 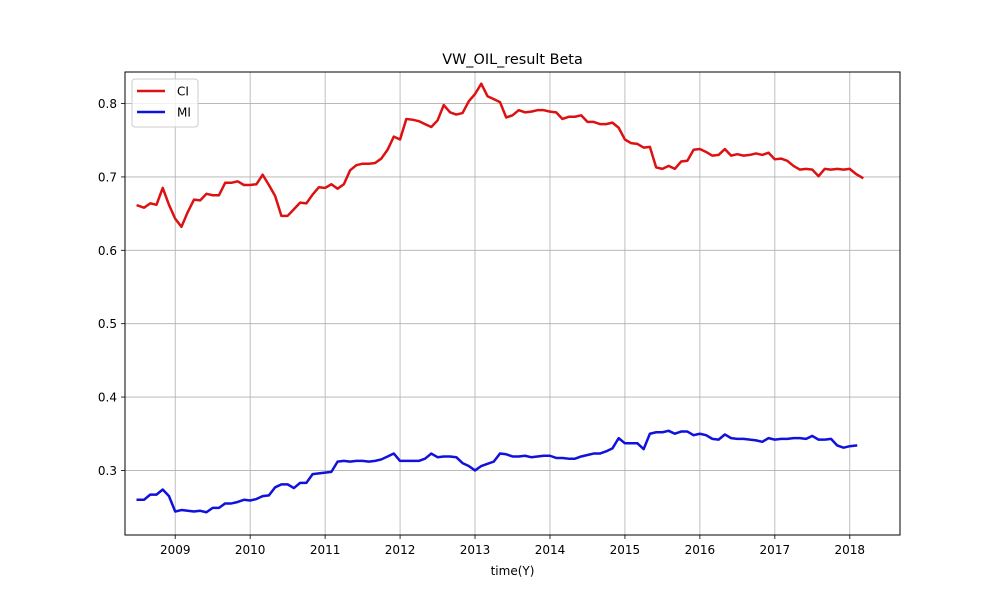 I want to click on y-tick-label: 0.7, so click(x=107, y=177).